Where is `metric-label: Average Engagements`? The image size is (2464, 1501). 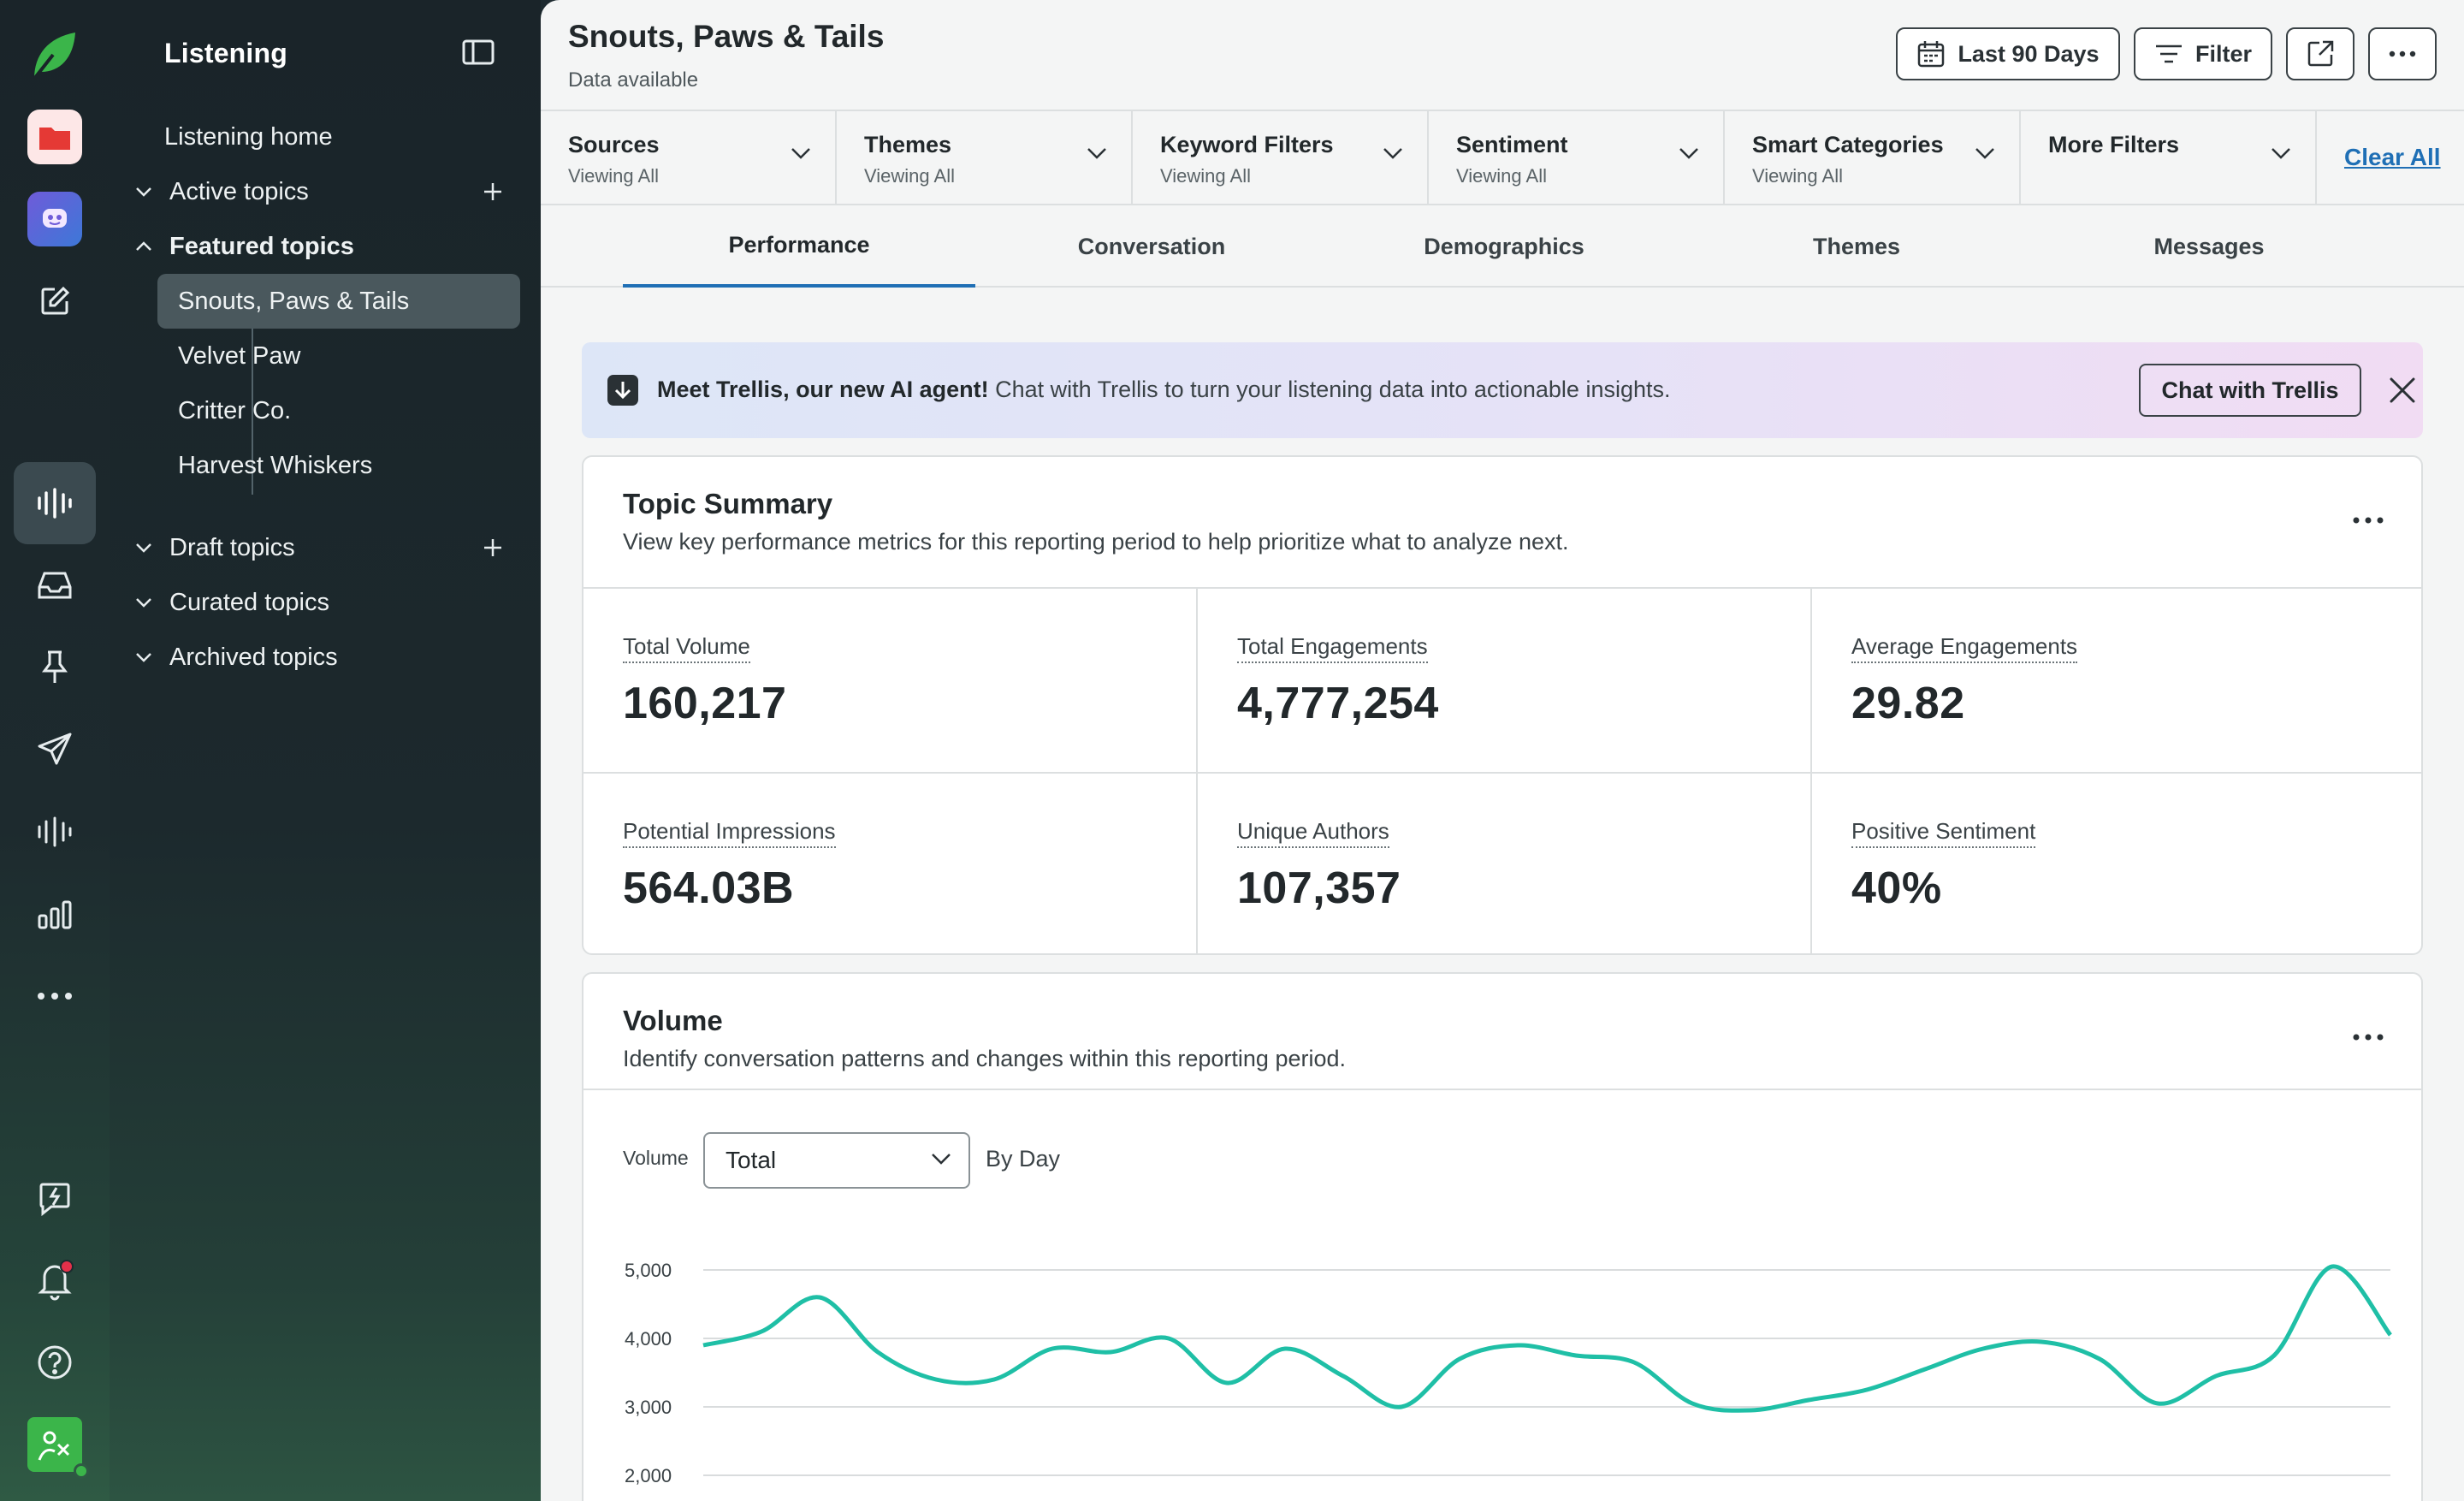 metric-label: Average Engagements is located at coordinates (1964, 648).